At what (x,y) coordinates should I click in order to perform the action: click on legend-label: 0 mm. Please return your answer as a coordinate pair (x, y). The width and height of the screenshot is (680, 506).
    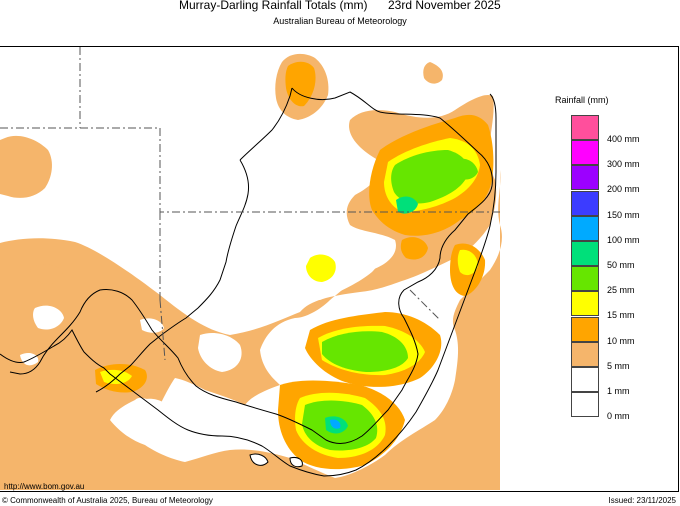
    Looking at the image, I should click on (618, 416).